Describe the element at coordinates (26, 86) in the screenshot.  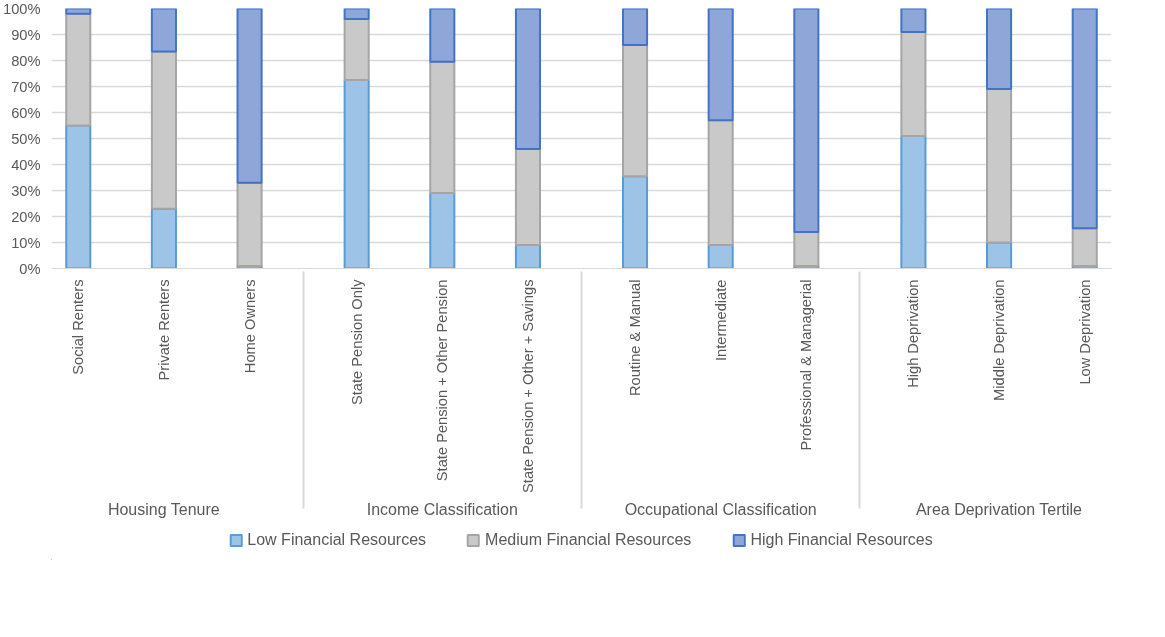
I see `y-tick-label: 70%` at that location.